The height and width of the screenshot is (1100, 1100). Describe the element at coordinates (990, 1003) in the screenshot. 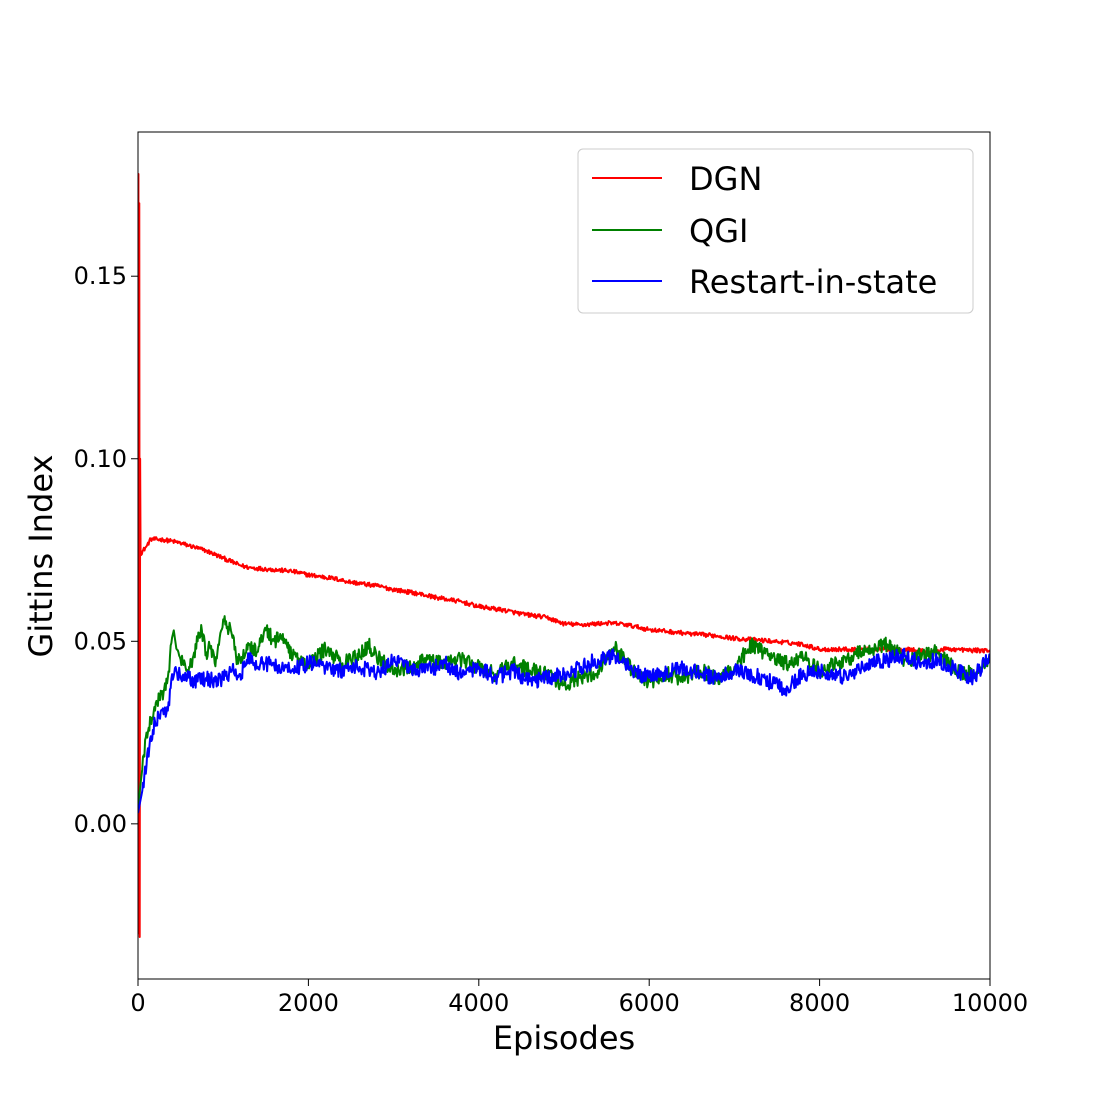

I see `x-tick-label: 10000` at that location.